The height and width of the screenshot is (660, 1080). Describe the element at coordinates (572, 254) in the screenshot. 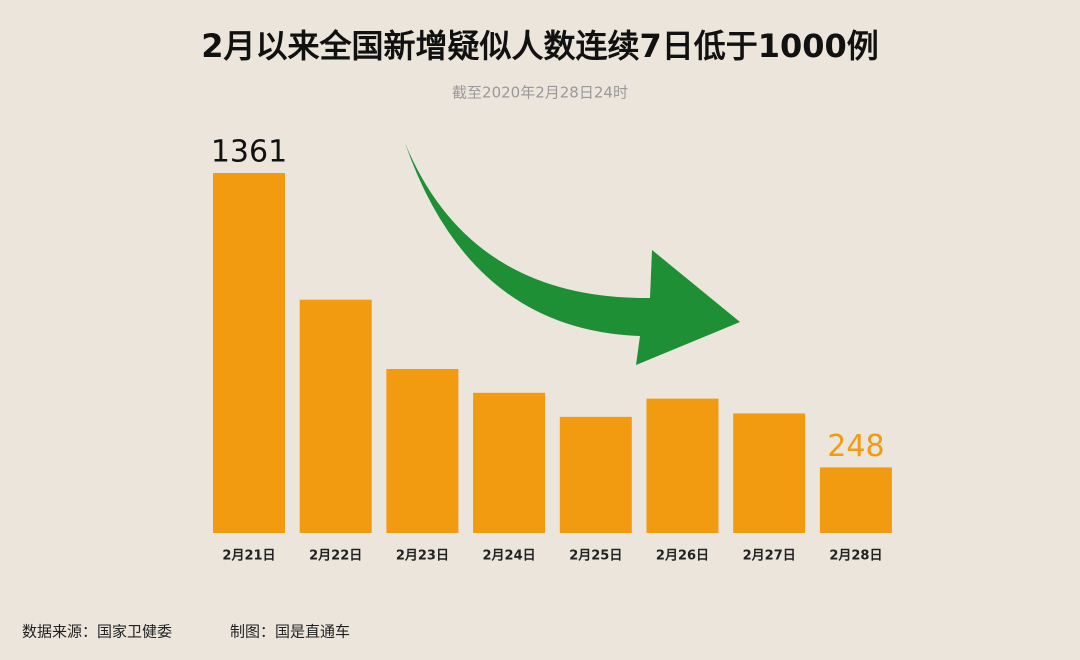

I see `trend-arrow` at that location.